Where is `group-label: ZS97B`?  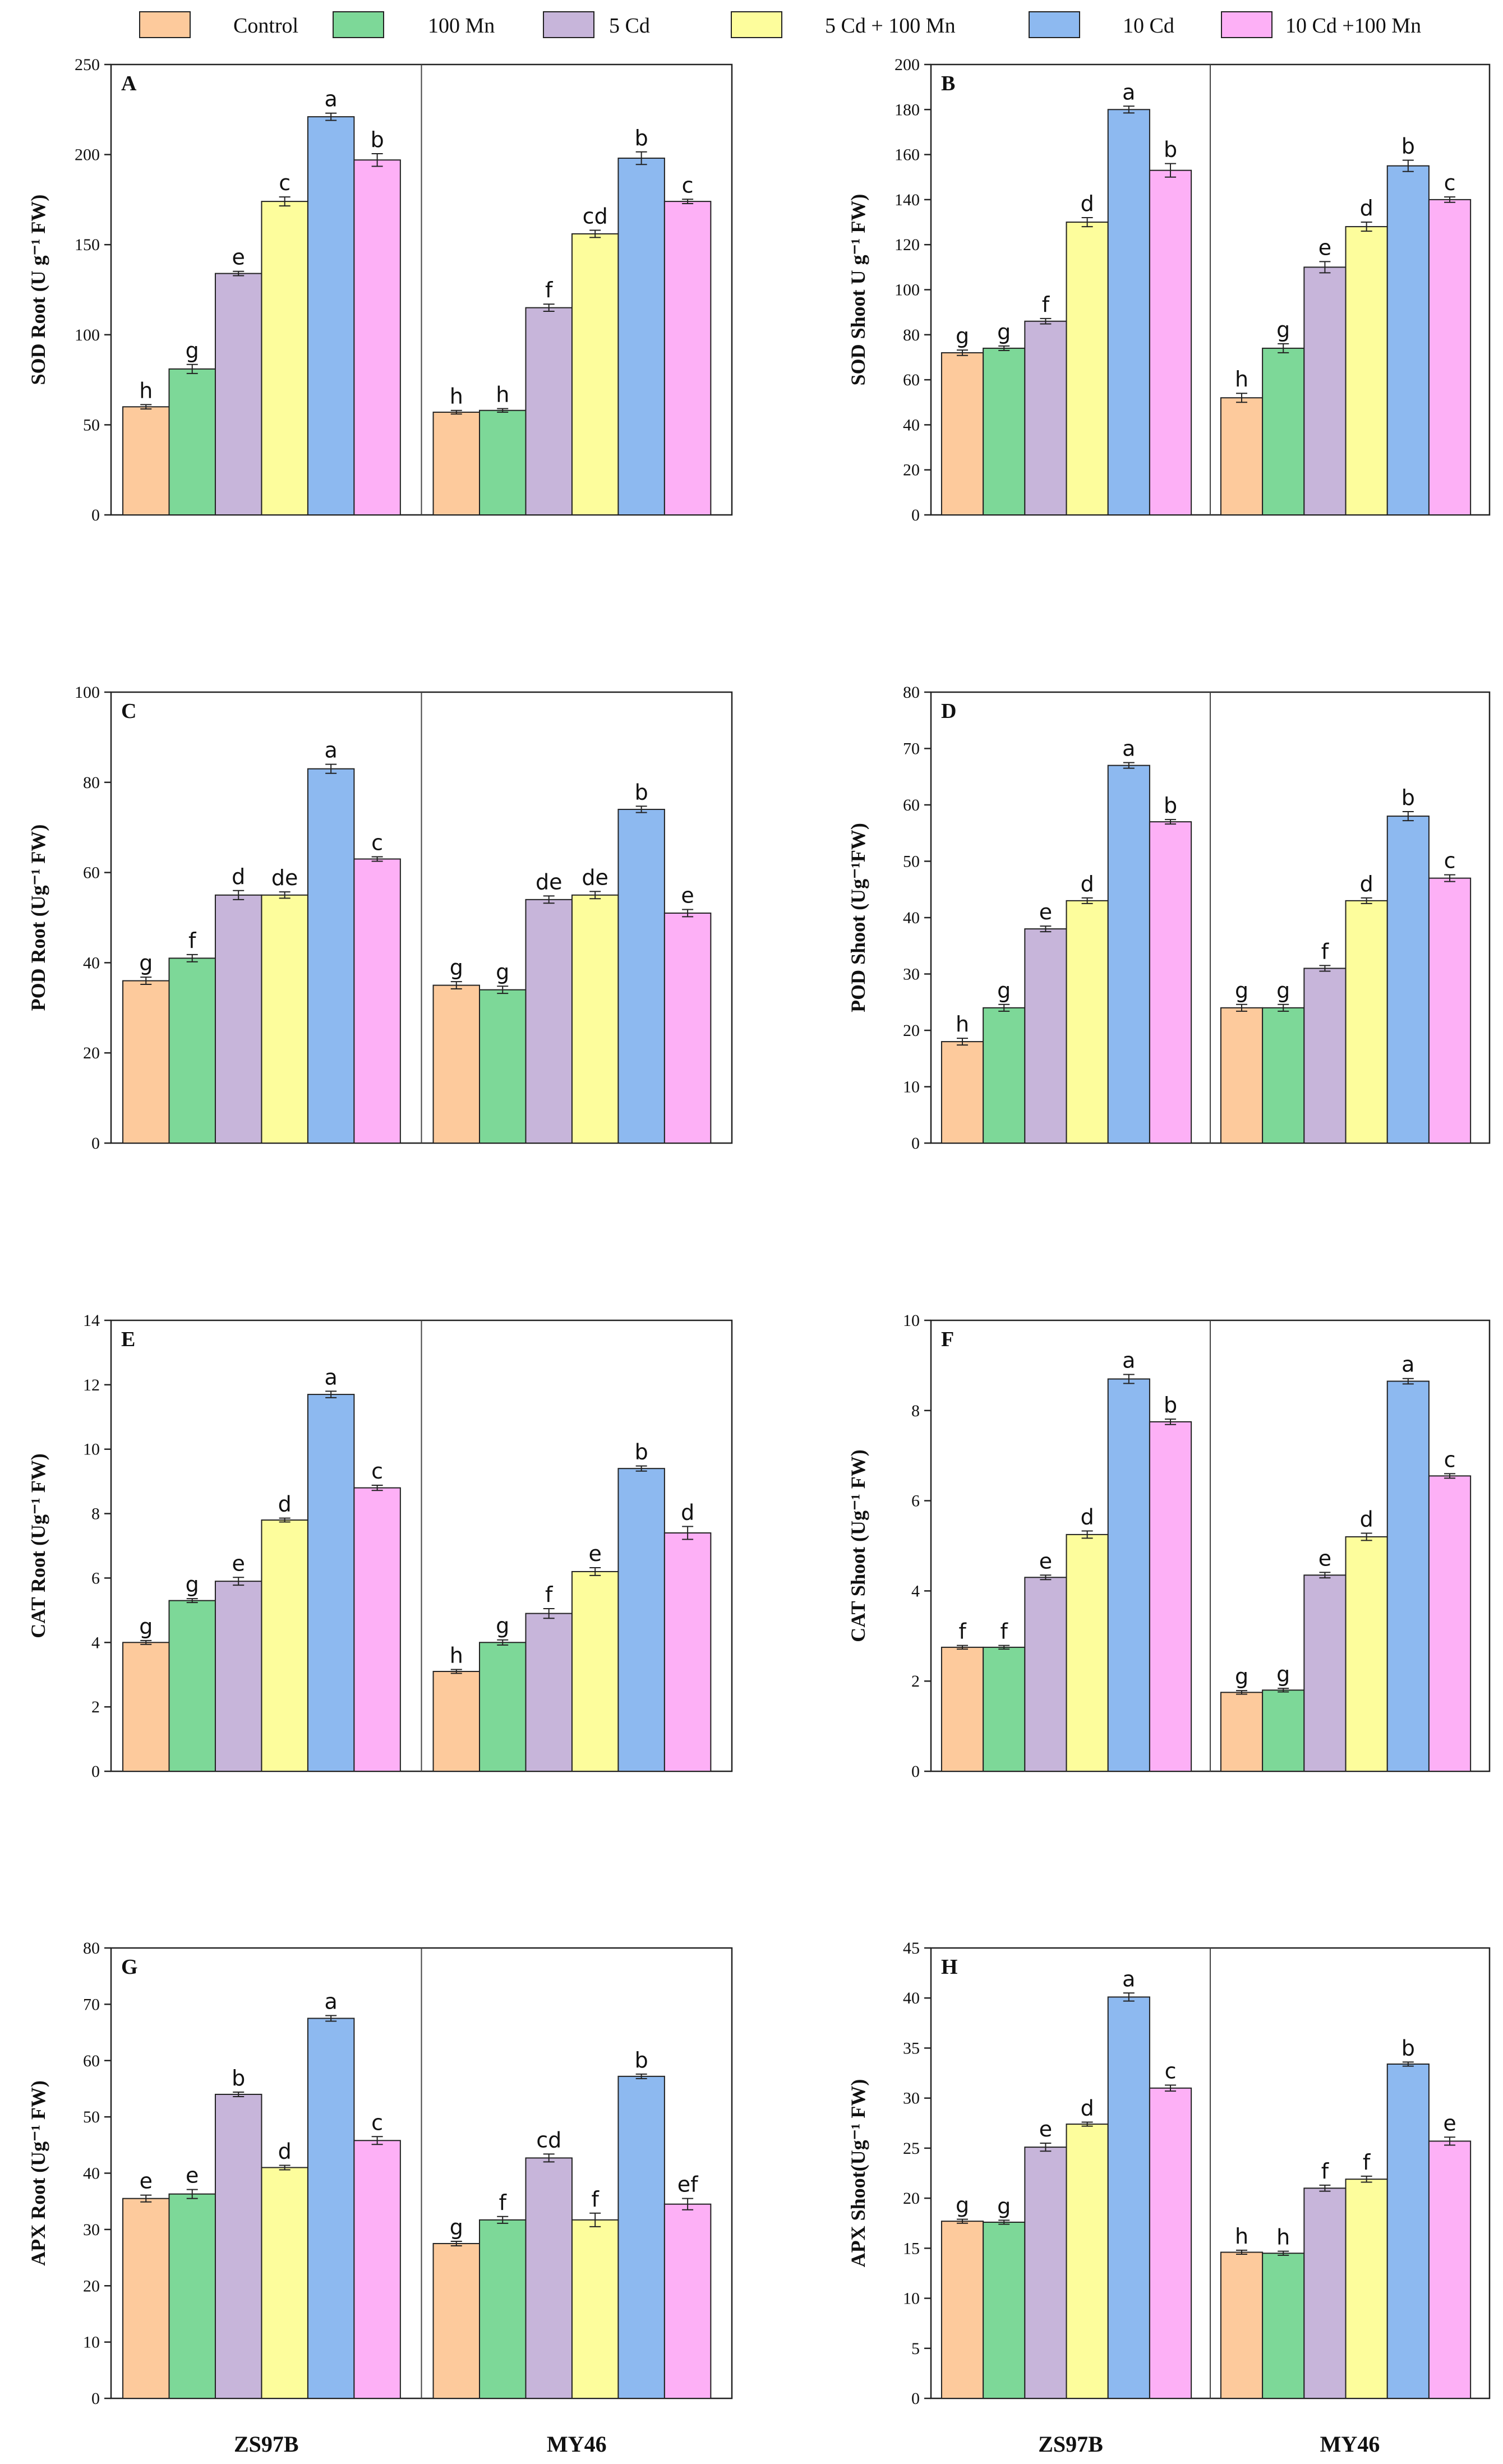
group-label: ZS97B is located at coordinates (266, 2444).